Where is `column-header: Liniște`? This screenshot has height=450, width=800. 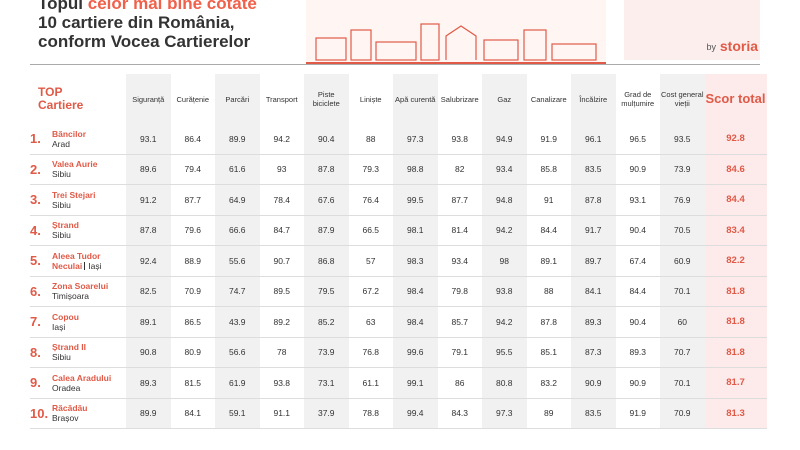 column-header: Liniște is located at coordinates (370, 99).